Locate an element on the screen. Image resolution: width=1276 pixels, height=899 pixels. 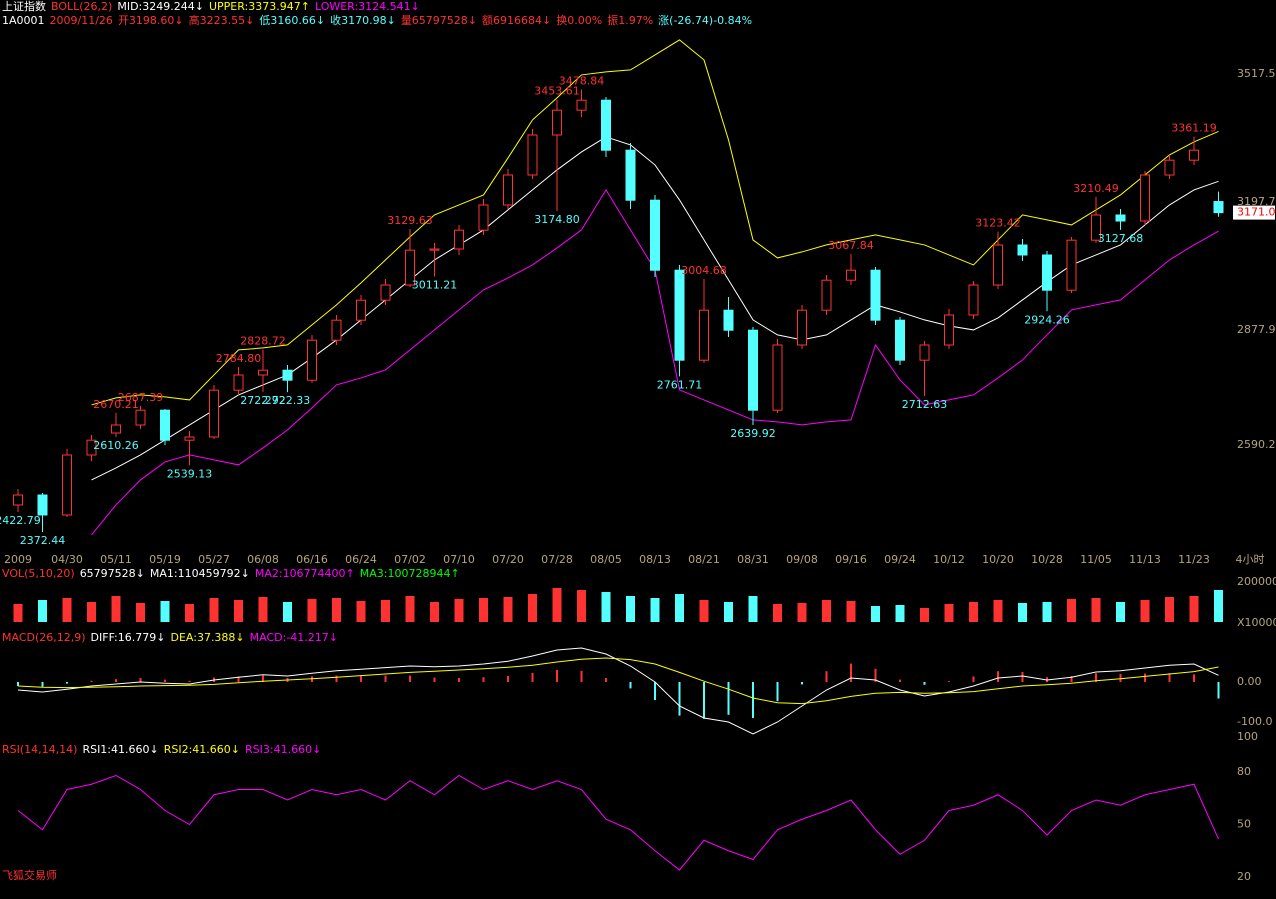
x-tick-label: 07/28 is located at coordinates (557, 559).